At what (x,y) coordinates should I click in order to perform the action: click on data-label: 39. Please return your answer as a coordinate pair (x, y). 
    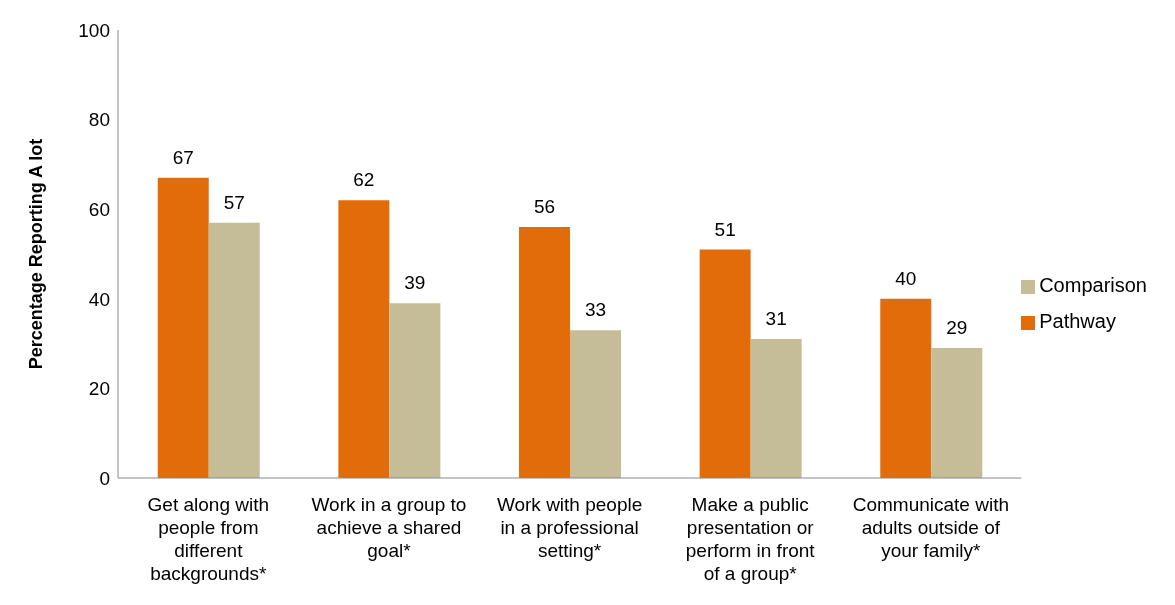
    Looking at the image, I should click on (415, 283).